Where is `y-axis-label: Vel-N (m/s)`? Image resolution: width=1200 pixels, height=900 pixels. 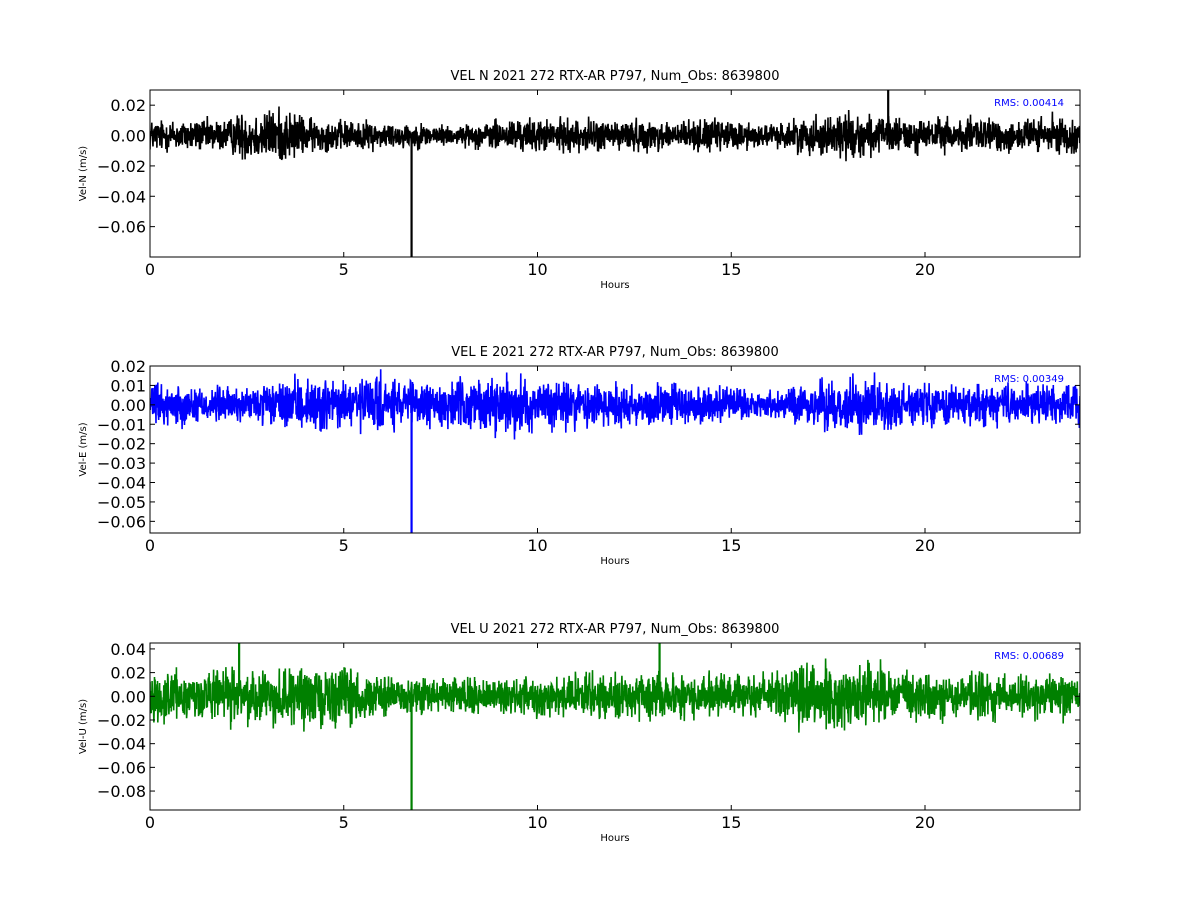 y-axis-label: Vel-N (m/s) is located at coordinates (83, 173).